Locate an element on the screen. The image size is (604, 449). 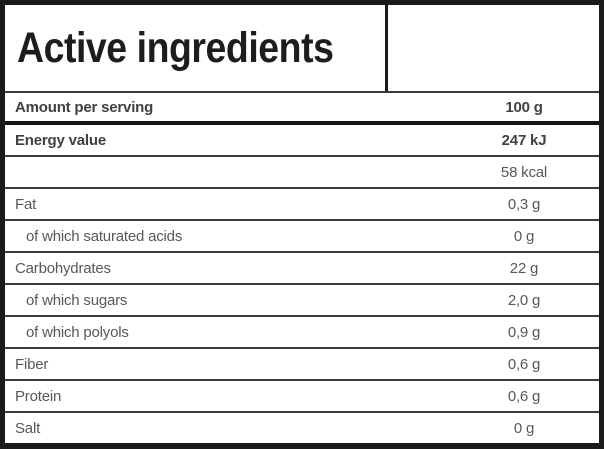
table-row: Protein 0,6 g is located at coordinates (302, 397).